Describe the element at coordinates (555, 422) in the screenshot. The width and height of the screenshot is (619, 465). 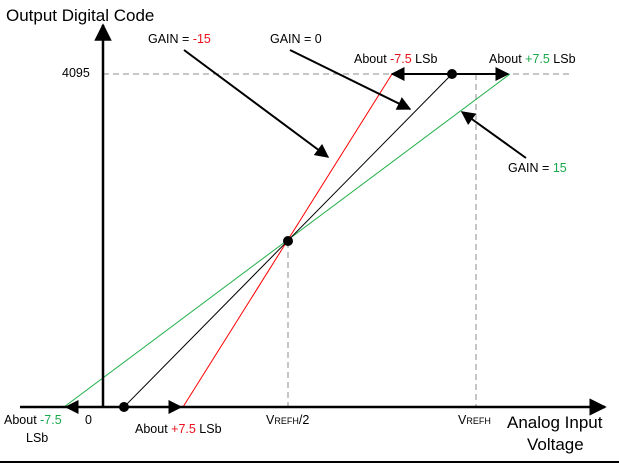
I see `x-axis-title-line1: Analog Input` at that location.